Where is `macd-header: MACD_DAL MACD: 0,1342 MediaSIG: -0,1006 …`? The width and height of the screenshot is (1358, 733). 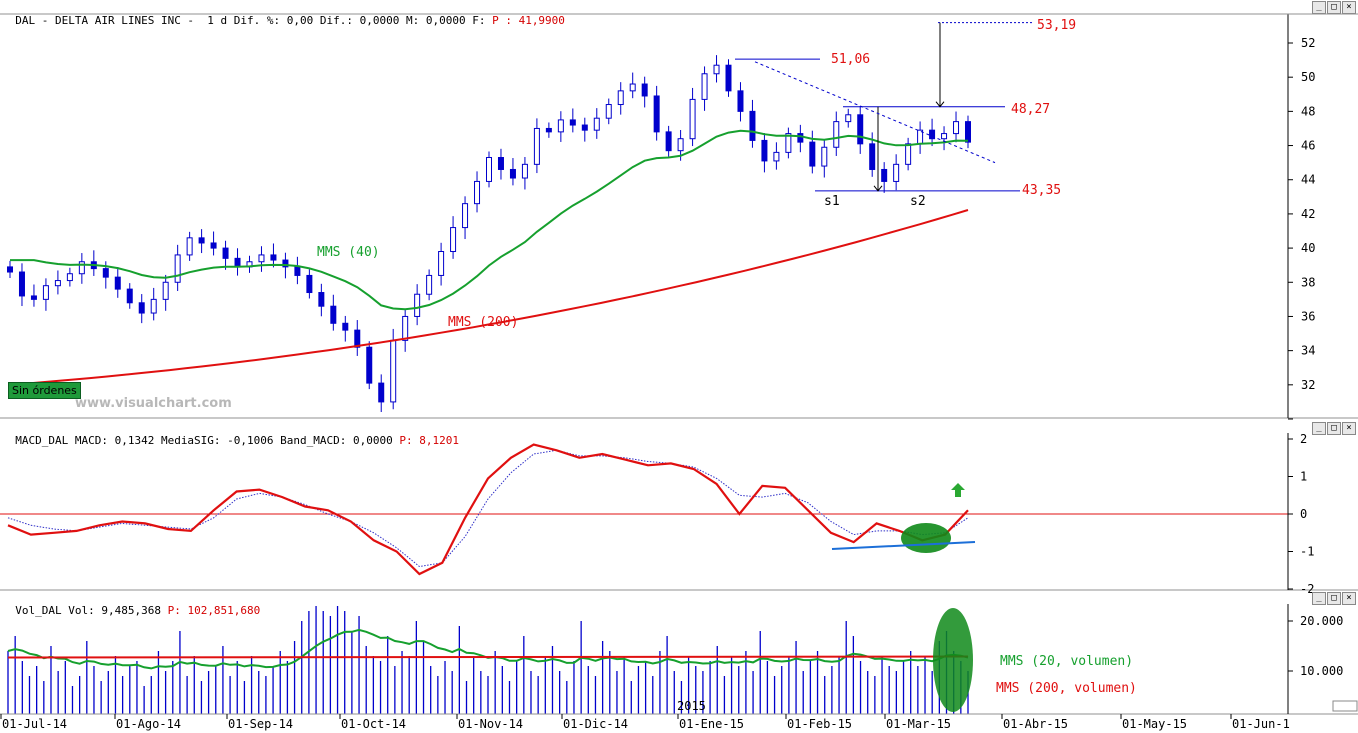
macd-header: MACD_DAL MACD: 0,1342 MediaSIG: -0,1006 … is located at coordinates (230, 434).